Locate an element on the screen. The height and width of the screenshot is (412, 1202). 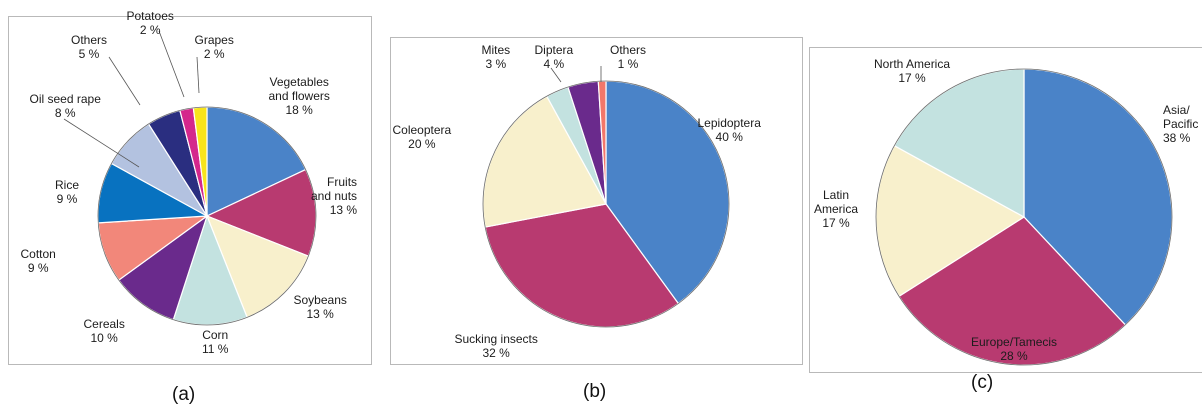
slice-percent: 4 % is located at coordinates (554, 64).